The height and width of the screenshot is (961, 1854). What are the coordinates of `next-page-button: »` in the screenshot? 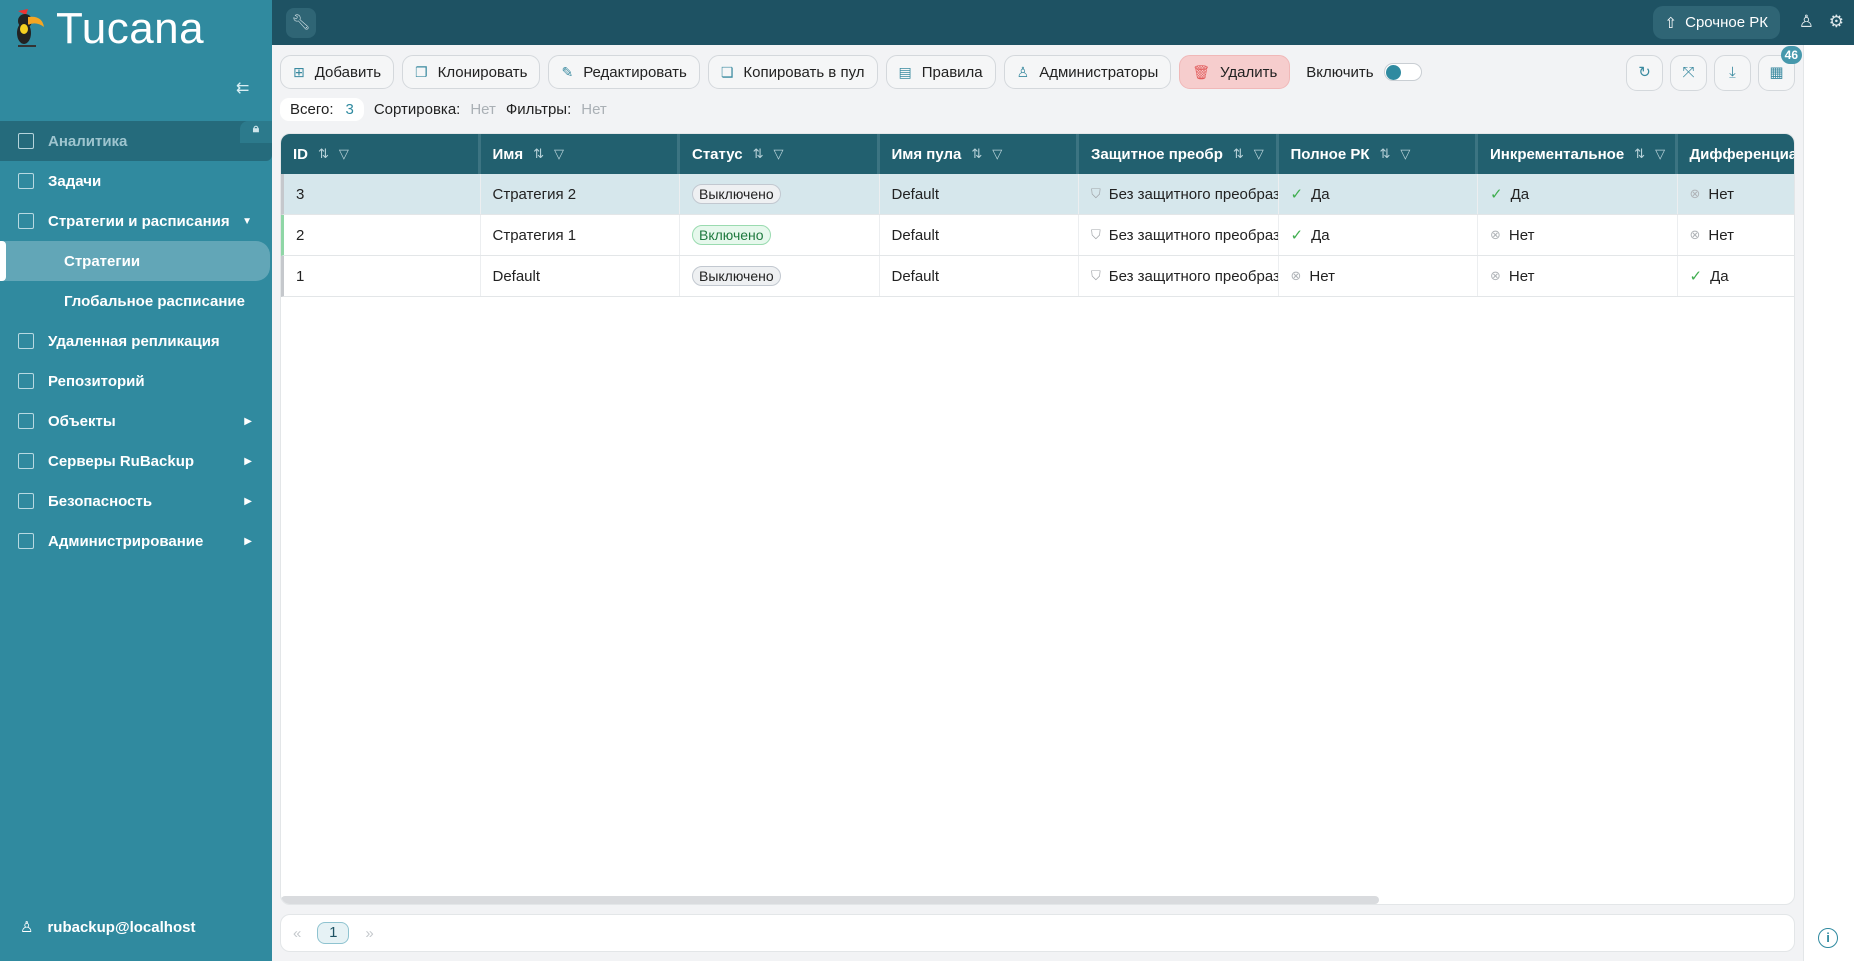 It's located at (369, 933).